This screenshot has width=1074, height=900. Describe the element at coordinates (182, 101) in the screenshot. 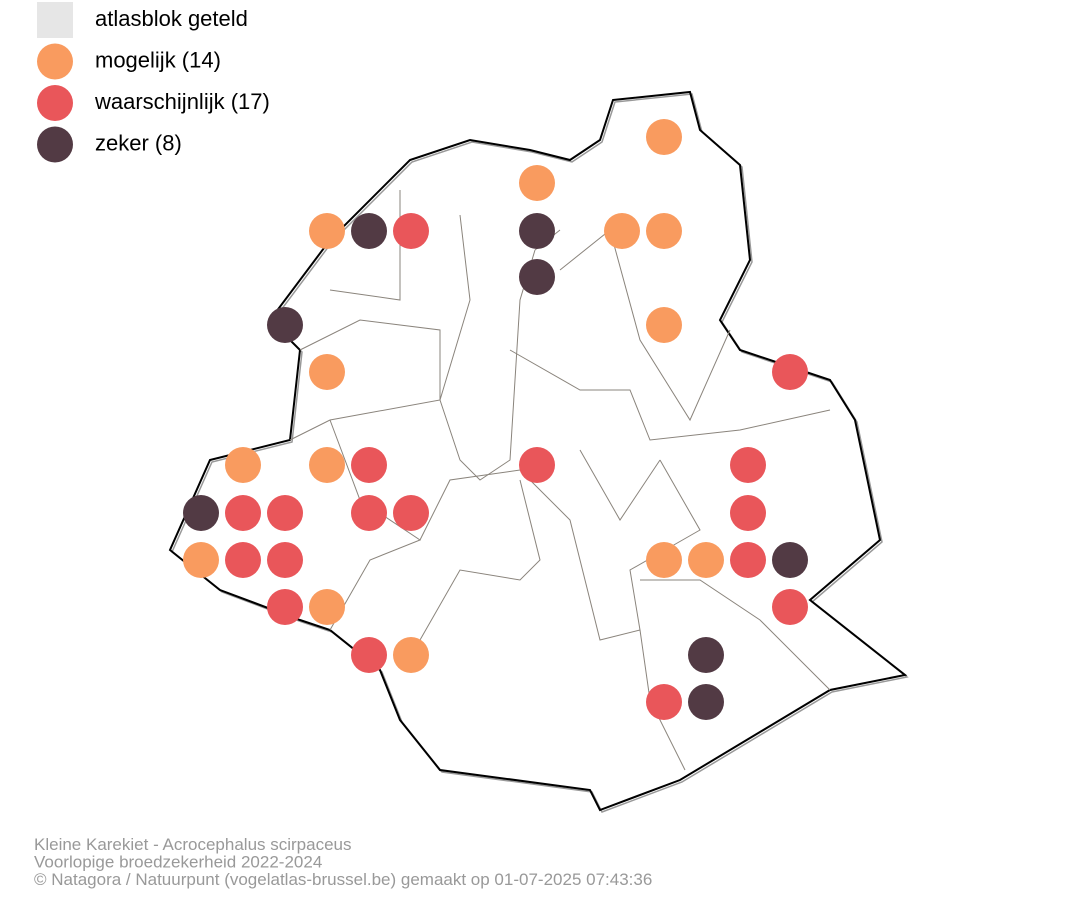

I see `legend-label: waarschijnlijk (17)` at that location.